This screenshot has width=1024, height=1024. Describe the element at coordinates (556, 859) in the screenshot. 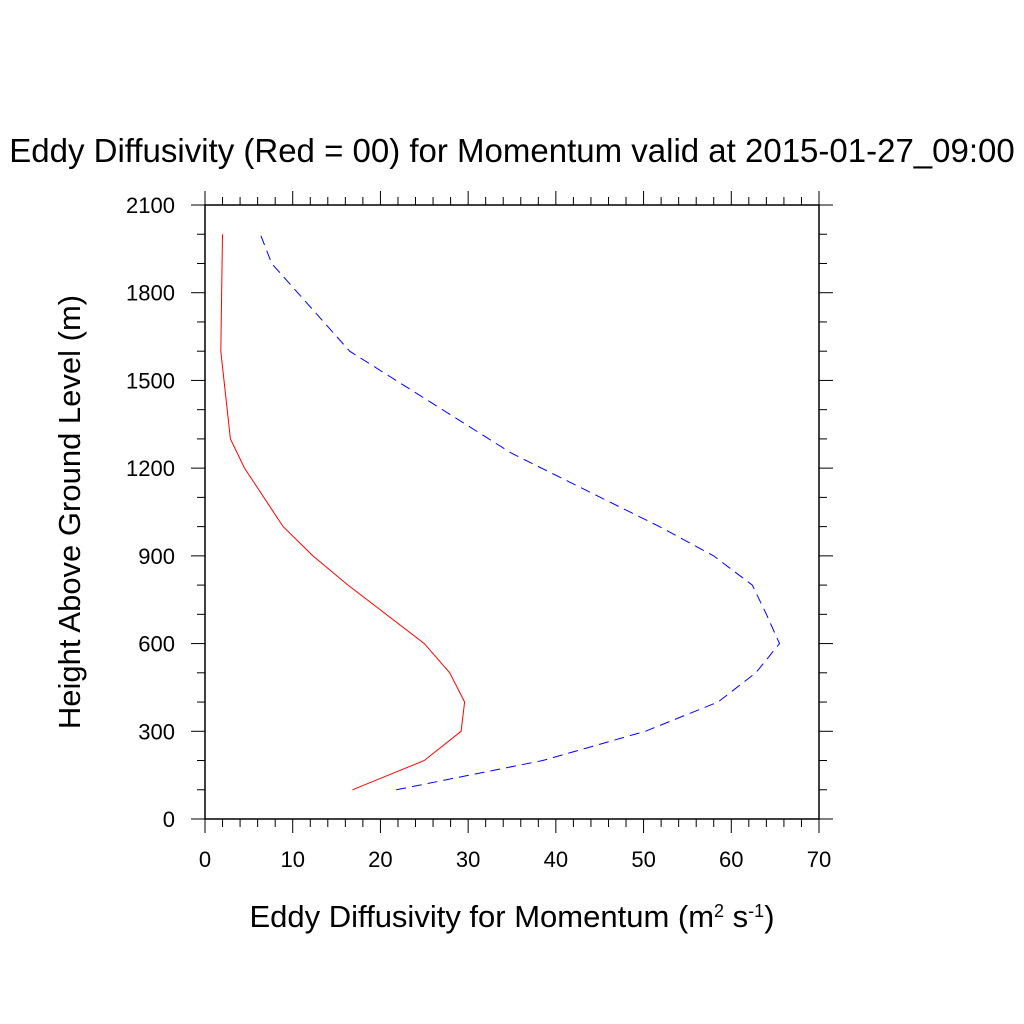

I see `x-tick-label: 40` at that location.